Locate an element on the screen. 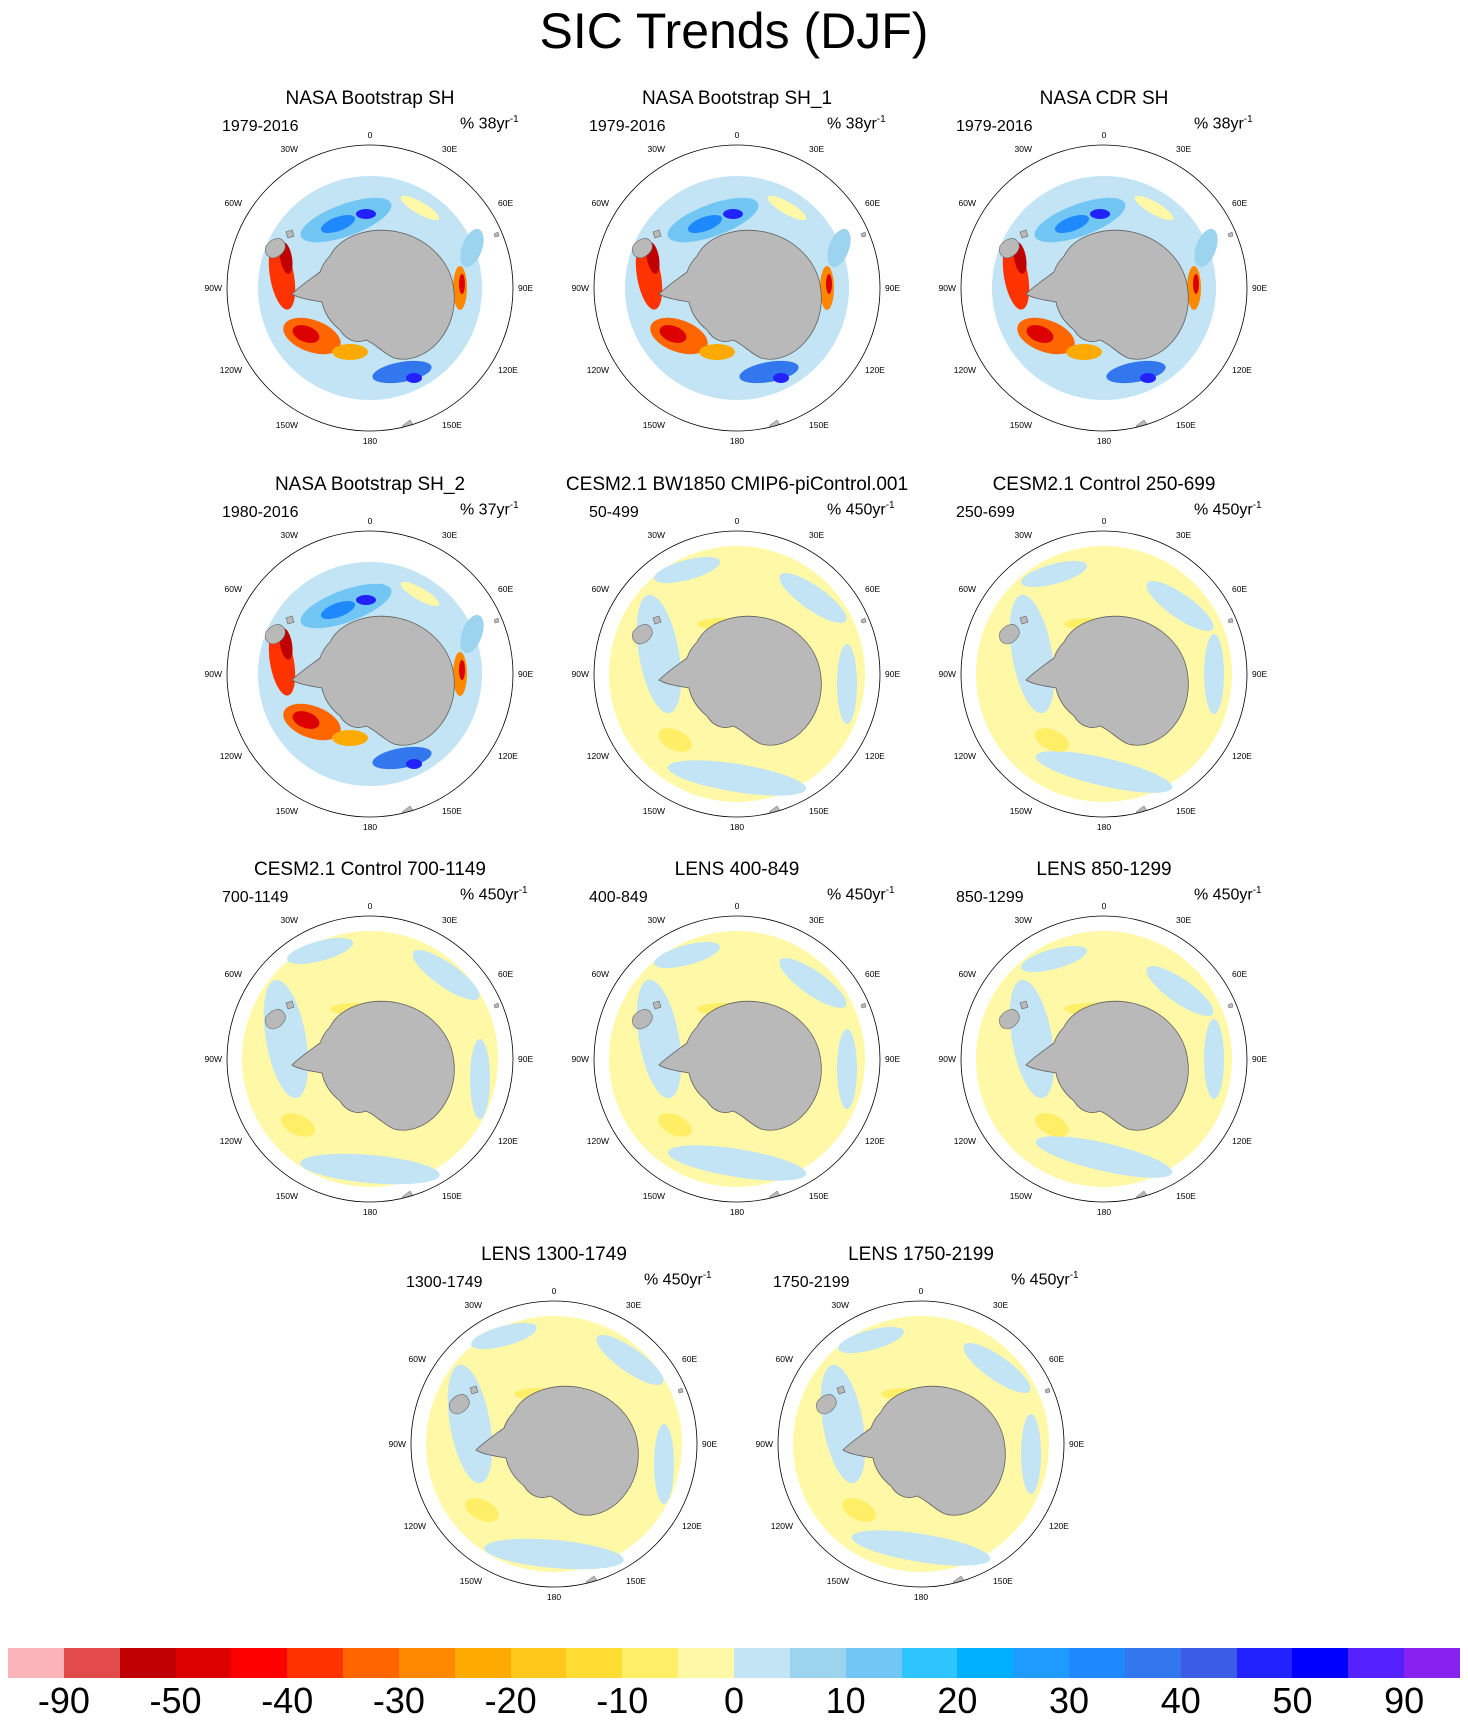 This screenshot has height=1724, width=1468. colorbar-label: -10 is located at coordinates (622, 1700).